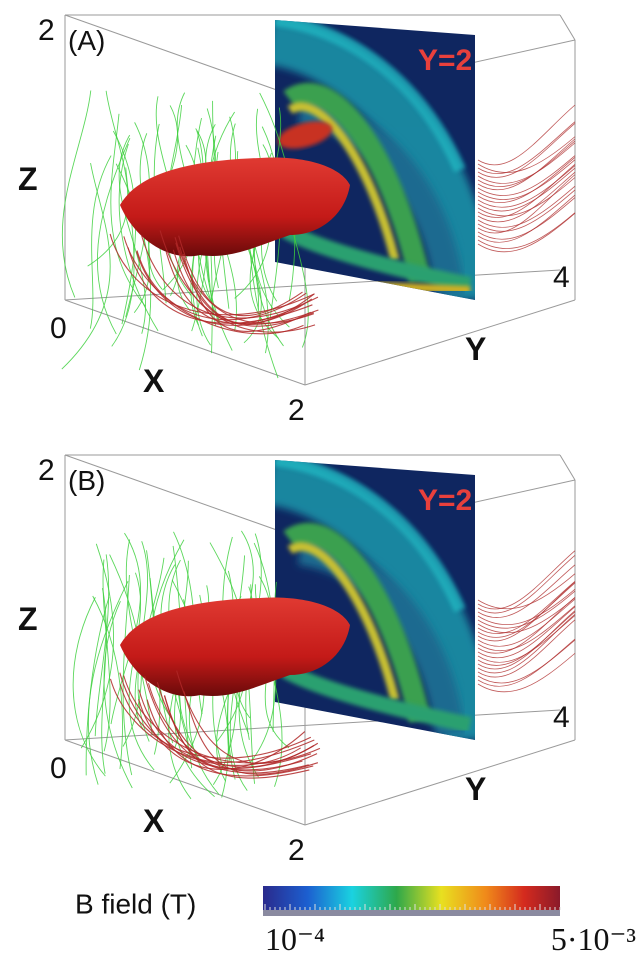 Image resolution: width=639 pixels, height=966 pixels. What do you see at coordinates (295, 939) in the screenshot?
I see `colorbar-min: 10⁻⁴` at bounding box center [295, 939].